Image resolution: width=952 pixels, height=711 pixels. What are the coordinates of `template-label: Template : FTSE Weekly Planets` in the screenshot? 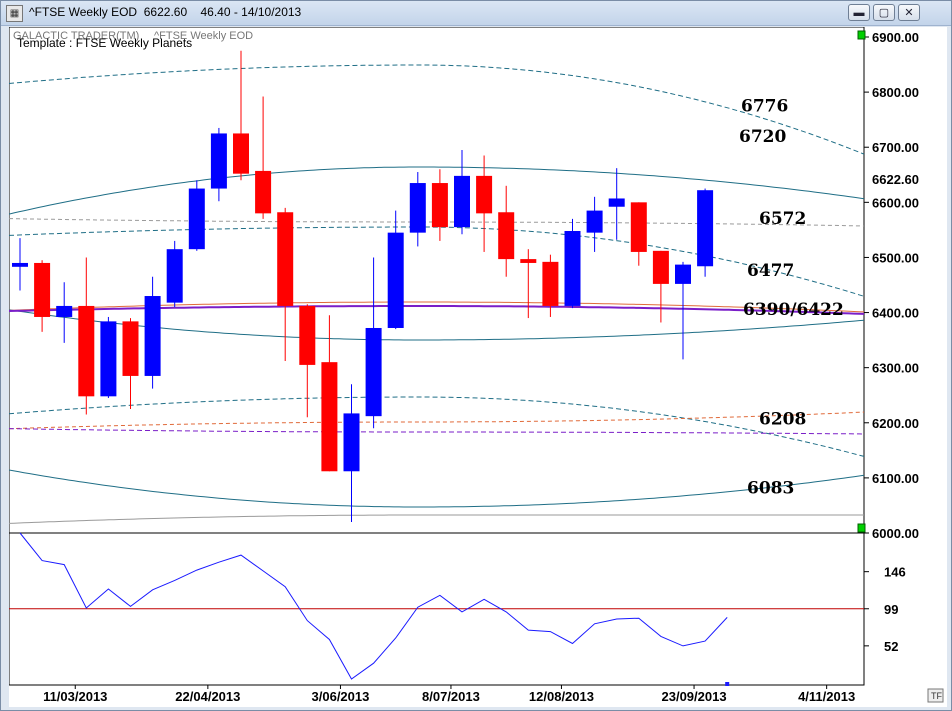 It's located at (104, 43).